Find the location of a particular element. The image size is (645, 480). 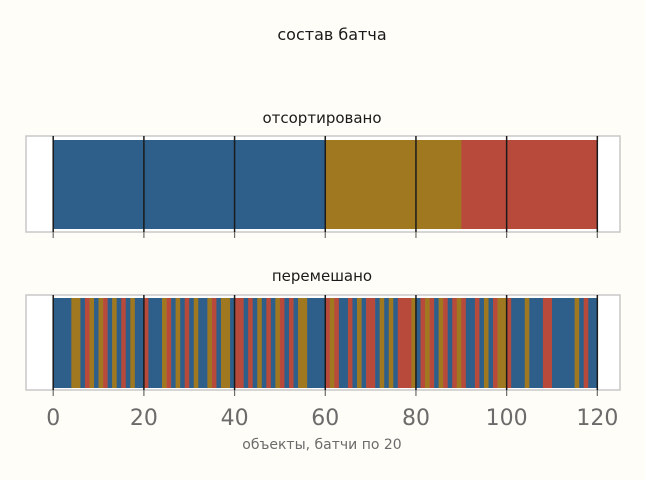

x-tick-label: 120 is located at coordinates (597, 418).